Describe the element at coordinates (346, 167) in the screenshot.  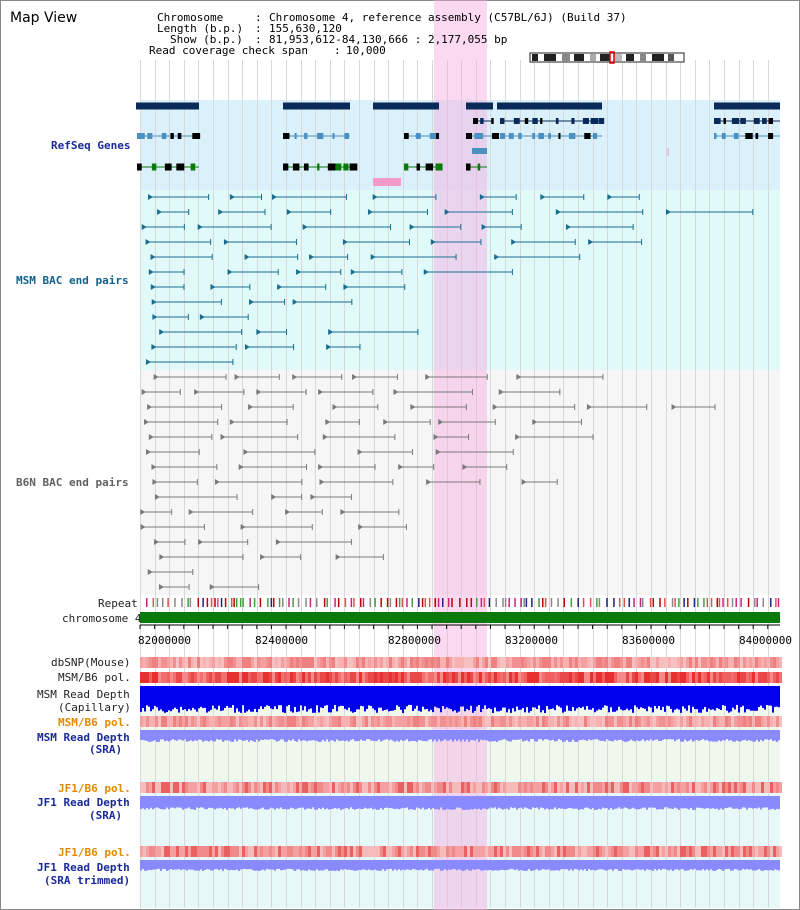
I see `gene-exon` at that location.